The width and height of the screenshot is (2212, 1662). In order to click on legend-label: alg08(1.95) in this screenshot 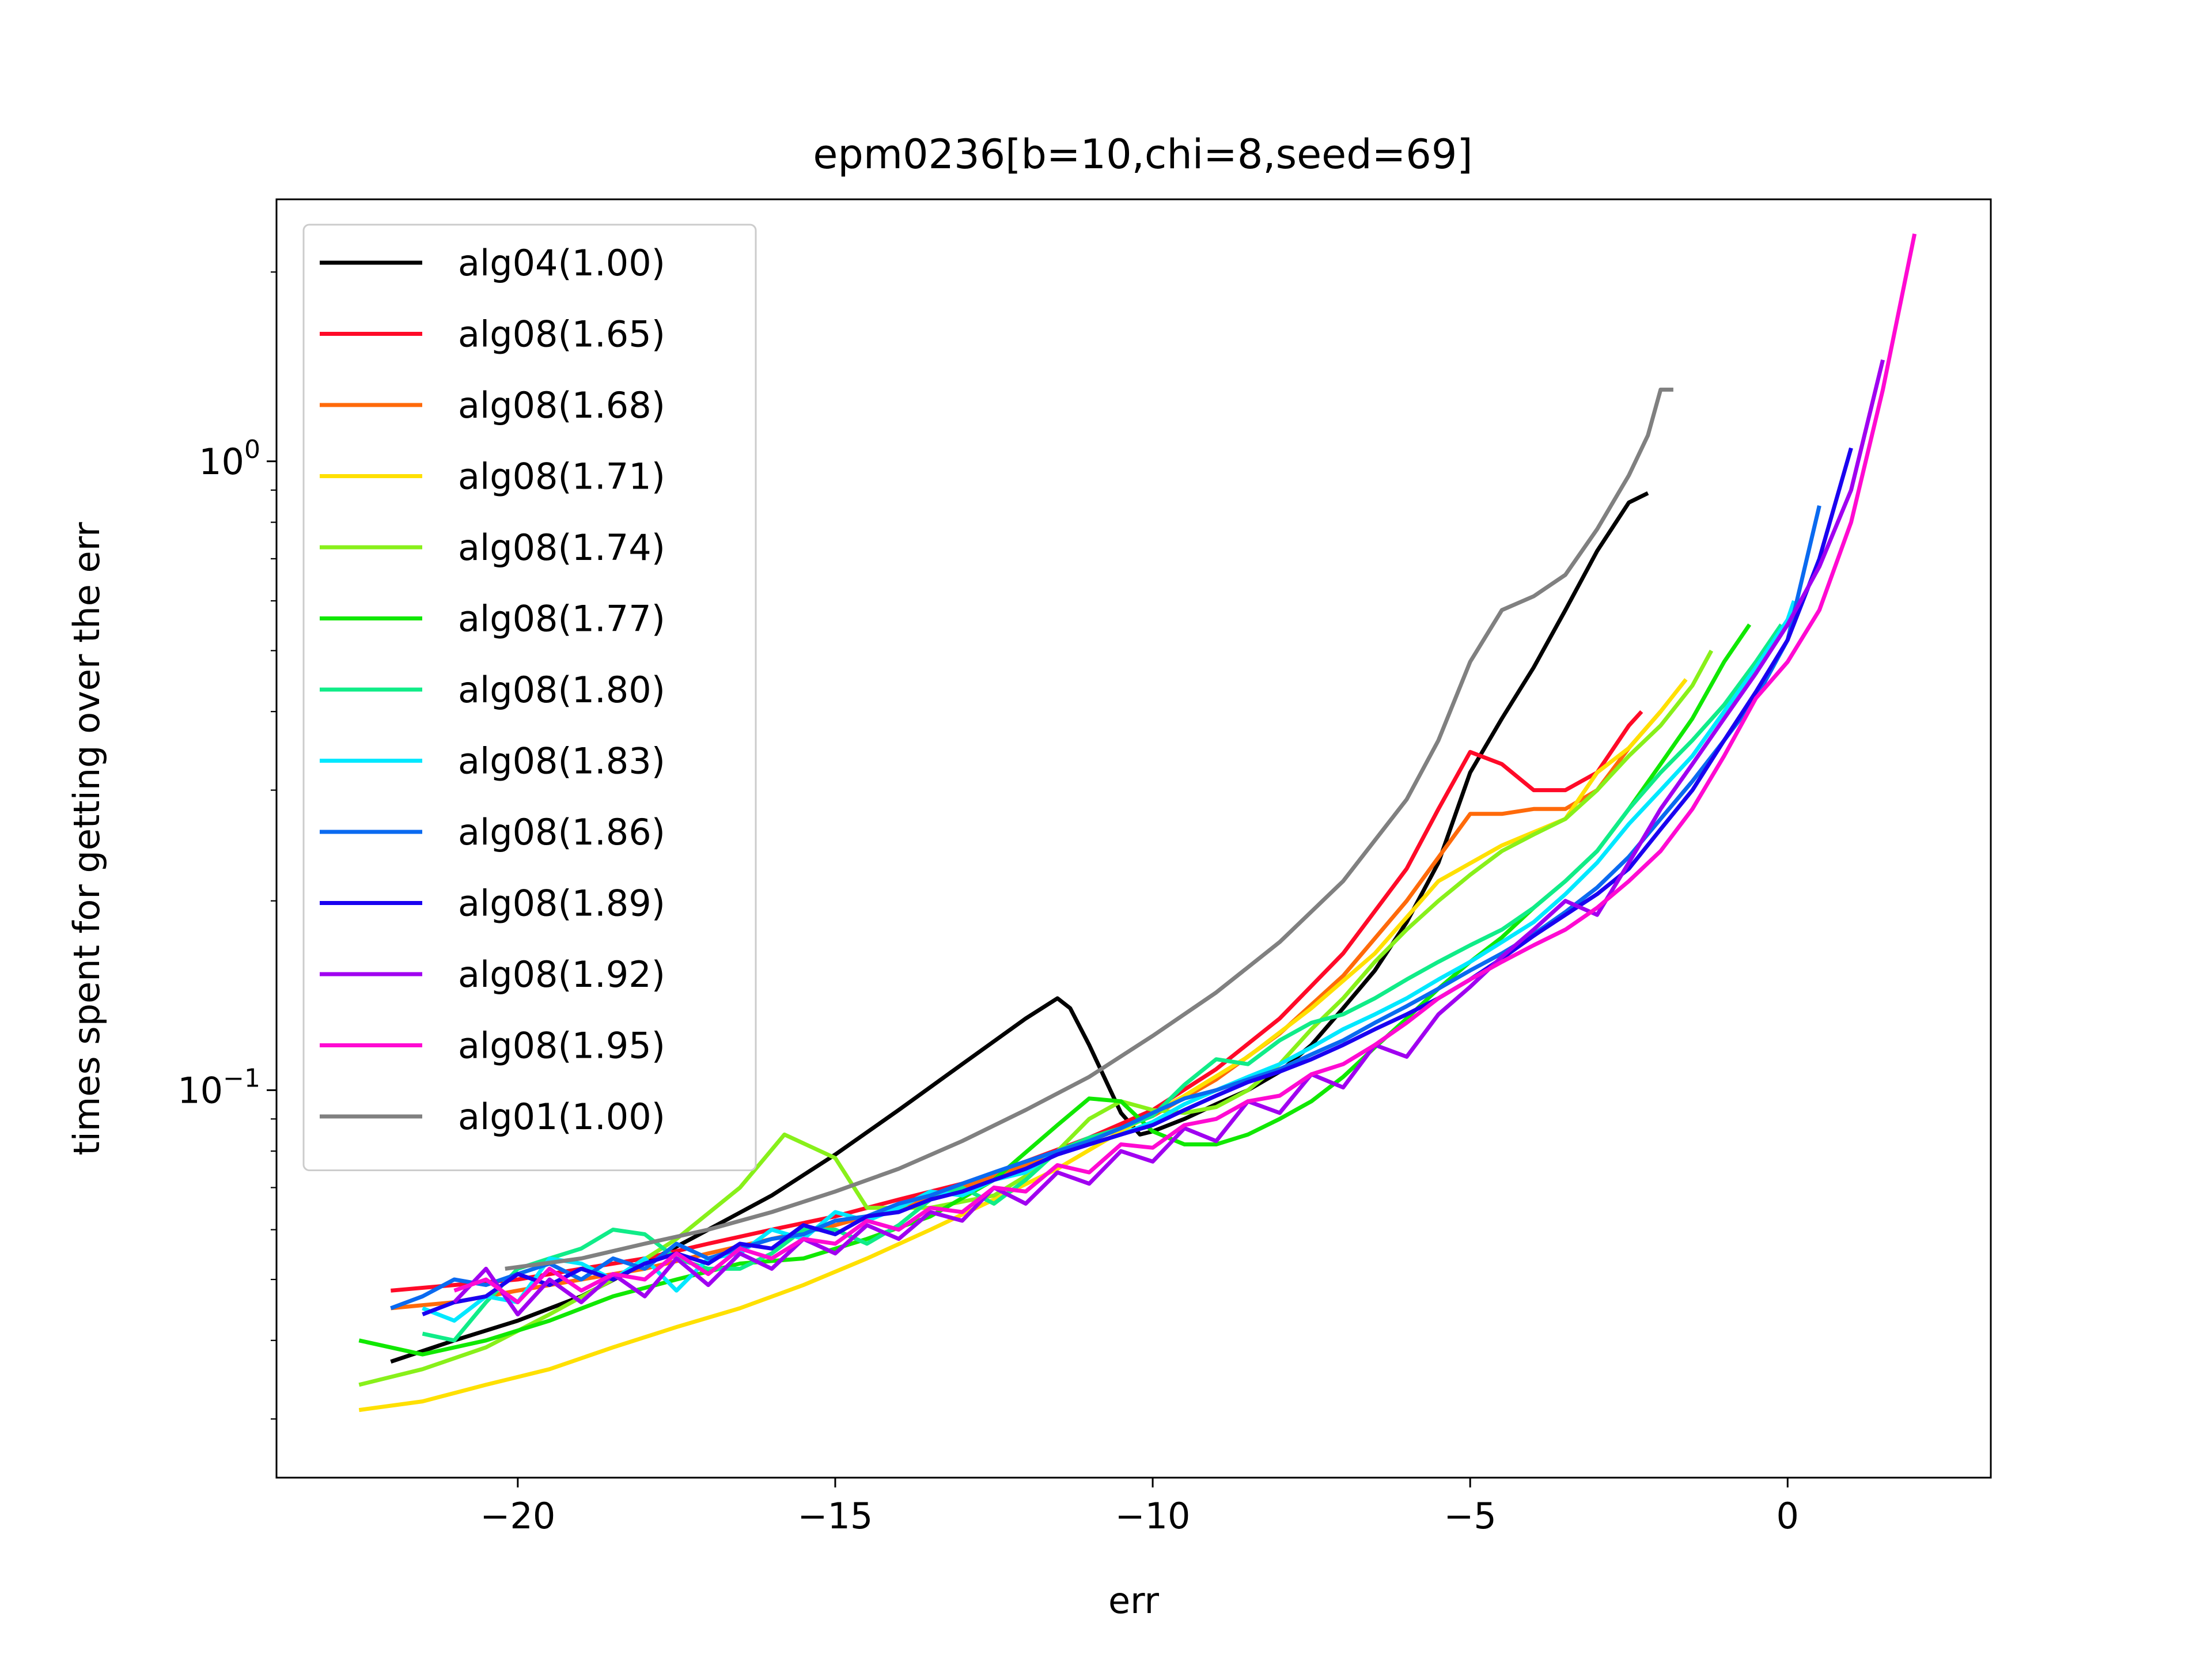, I will do `click(561, 1046)`.